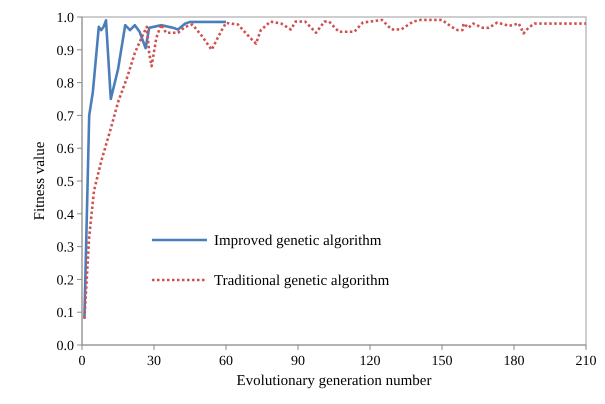  What do you see at coordinates (442, 361) in the screenshot?
I see `x-tick-label: 150` at bounding box center [442, 361].